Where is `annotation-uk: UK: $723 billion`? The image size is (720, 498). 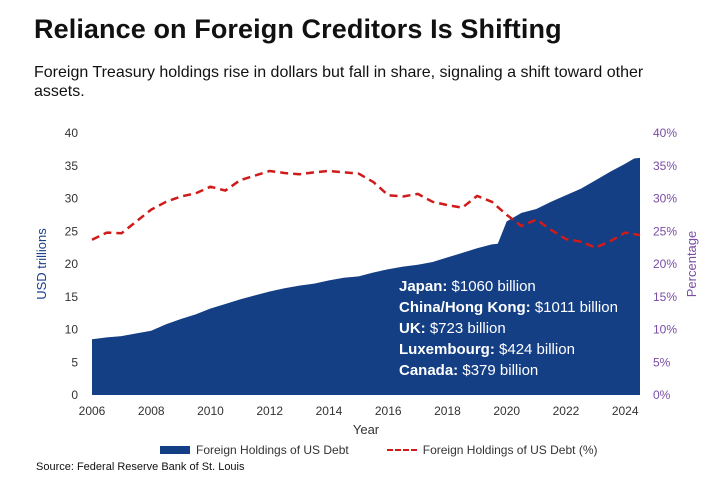
annotation-uk: UK: $723 billion is located at coordinates (452, 328).